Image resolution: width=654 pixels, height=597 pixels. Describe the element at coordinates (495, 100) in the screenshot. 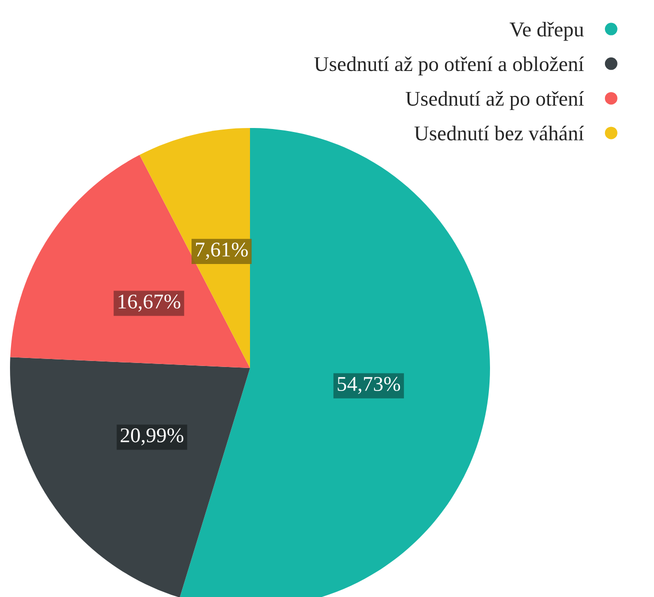

I see `legend-label: Usednutí až po otření` at that location.